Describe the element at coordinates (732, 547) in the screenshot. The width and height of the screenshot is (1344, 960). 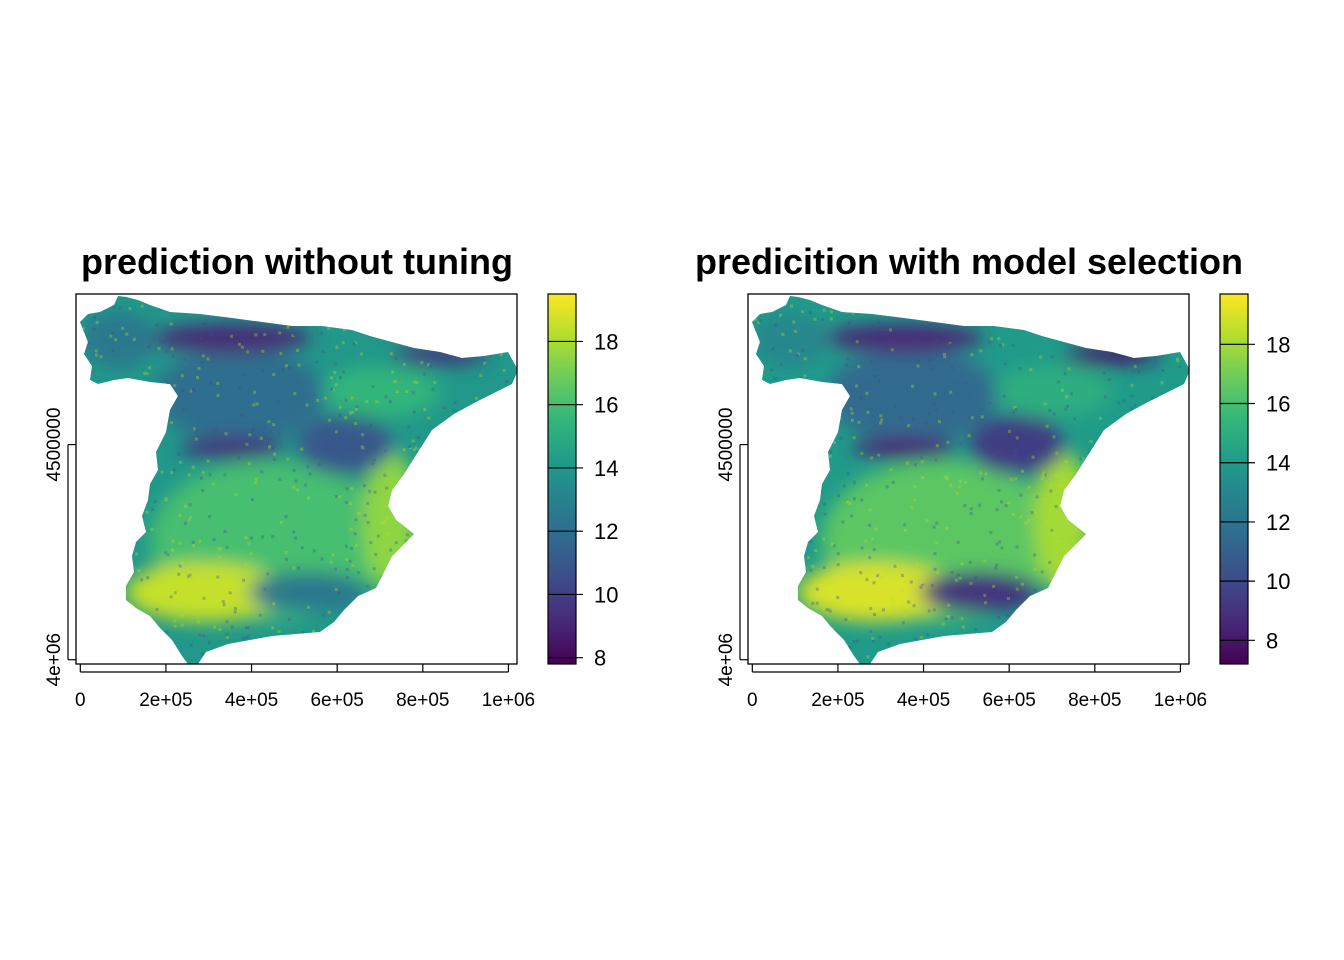
I see `y-axis: 4e+06 4500000` at that location.